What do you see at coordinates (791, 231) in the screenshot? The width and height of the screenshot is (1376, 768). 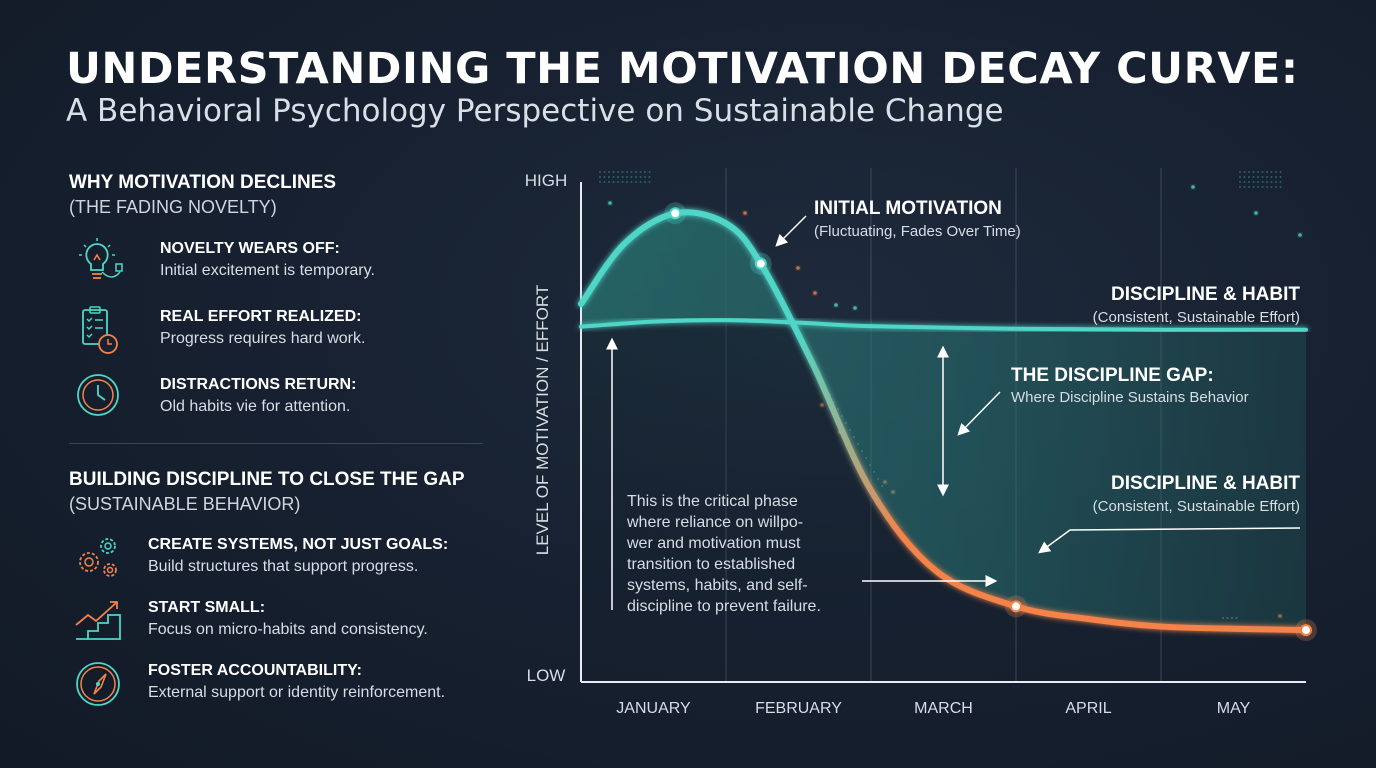 I see `arrow-initial-motivation` at bounding box center [791, 231].